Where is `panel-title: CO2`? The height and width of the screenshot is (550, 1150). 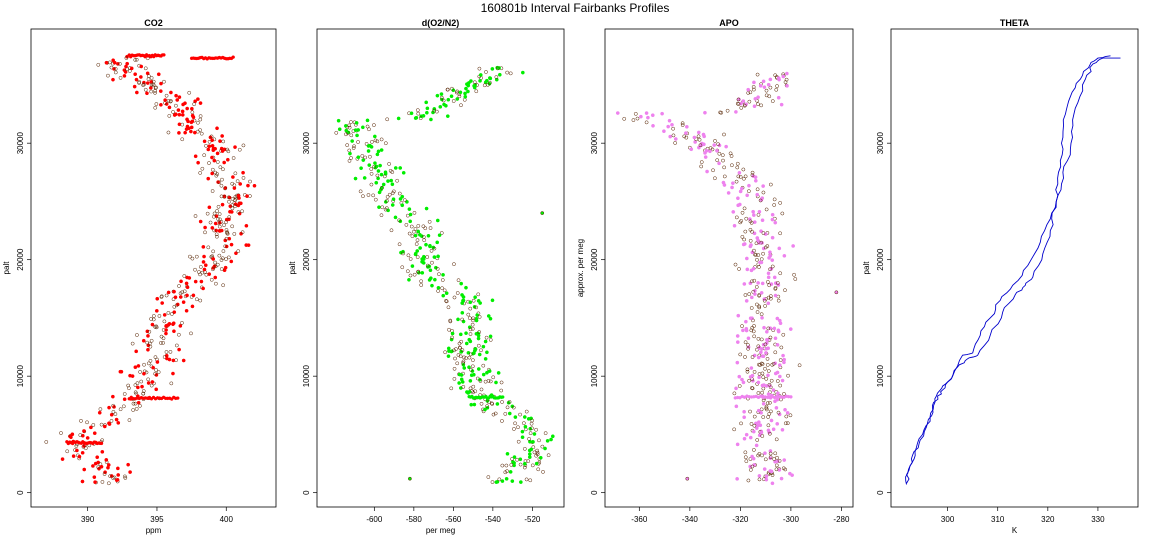 panel-title: CO2 is located at coordinates (153, 23).